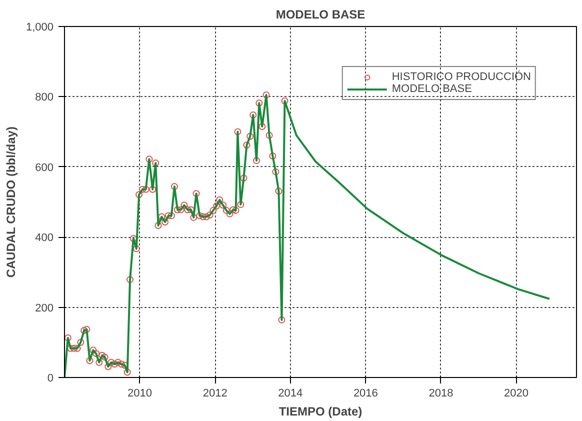 This screenshot has height=421, width=582. I want to click on x-axis-title: TIEMPO (Date), so click(320, 411).